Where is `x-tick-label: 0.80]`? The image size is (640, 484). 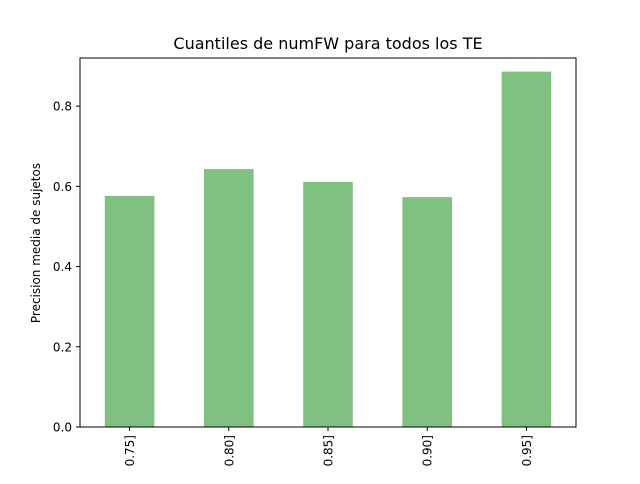
x-tick-label: 0.80] is located at coordinates (229, 450).